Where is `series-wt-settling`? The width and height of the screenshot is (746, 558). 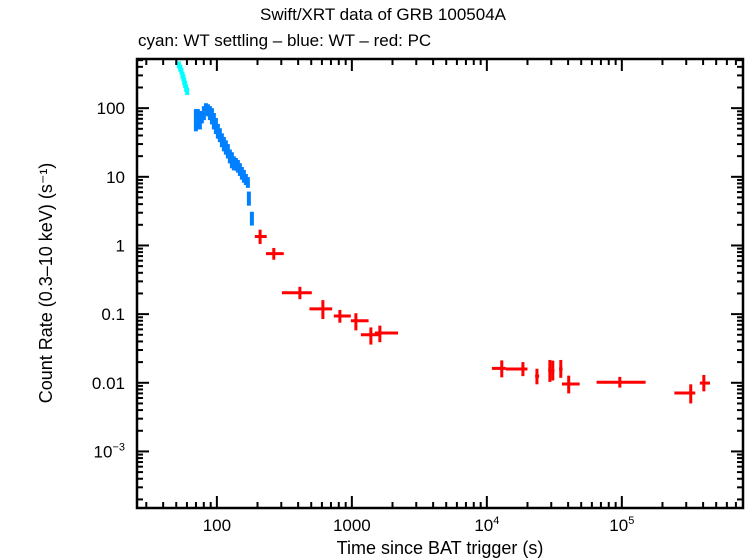 series-wt-settling is located at coordinates (183, 78).